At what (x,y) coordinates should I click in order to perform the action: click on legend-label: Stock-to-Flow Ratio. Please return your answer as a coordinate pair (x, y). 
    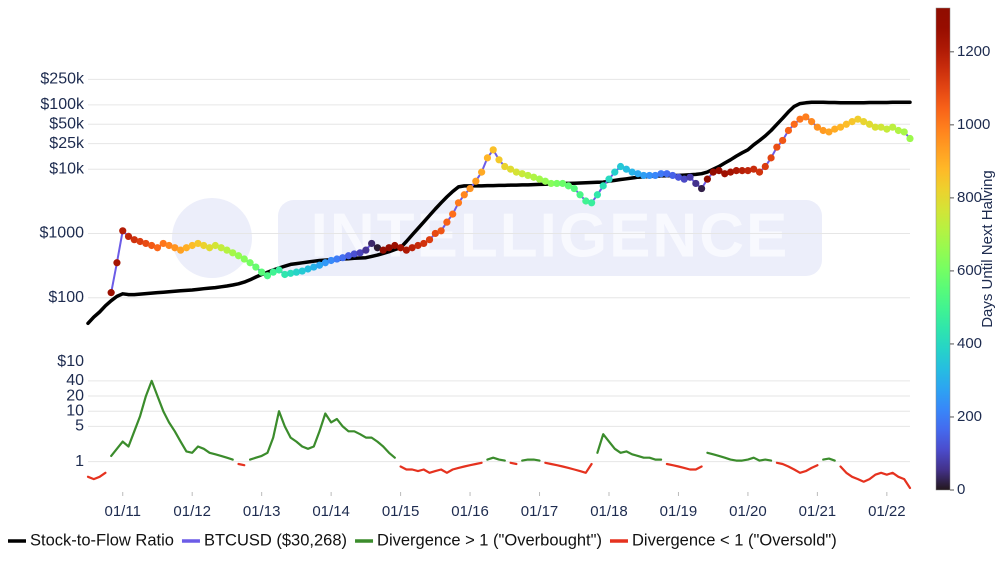
    Looking at the image, I should click on (102, 540).